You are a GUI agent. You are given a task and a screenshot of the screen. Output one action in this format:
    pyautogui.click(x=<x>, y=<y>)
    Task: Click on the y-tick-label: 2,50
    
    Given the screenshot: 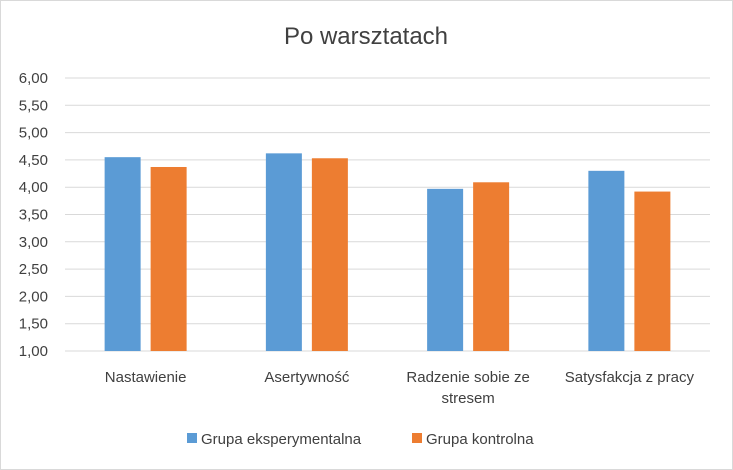 What is the action you would take?
    pyautogui.click(x=33, y=269)
    